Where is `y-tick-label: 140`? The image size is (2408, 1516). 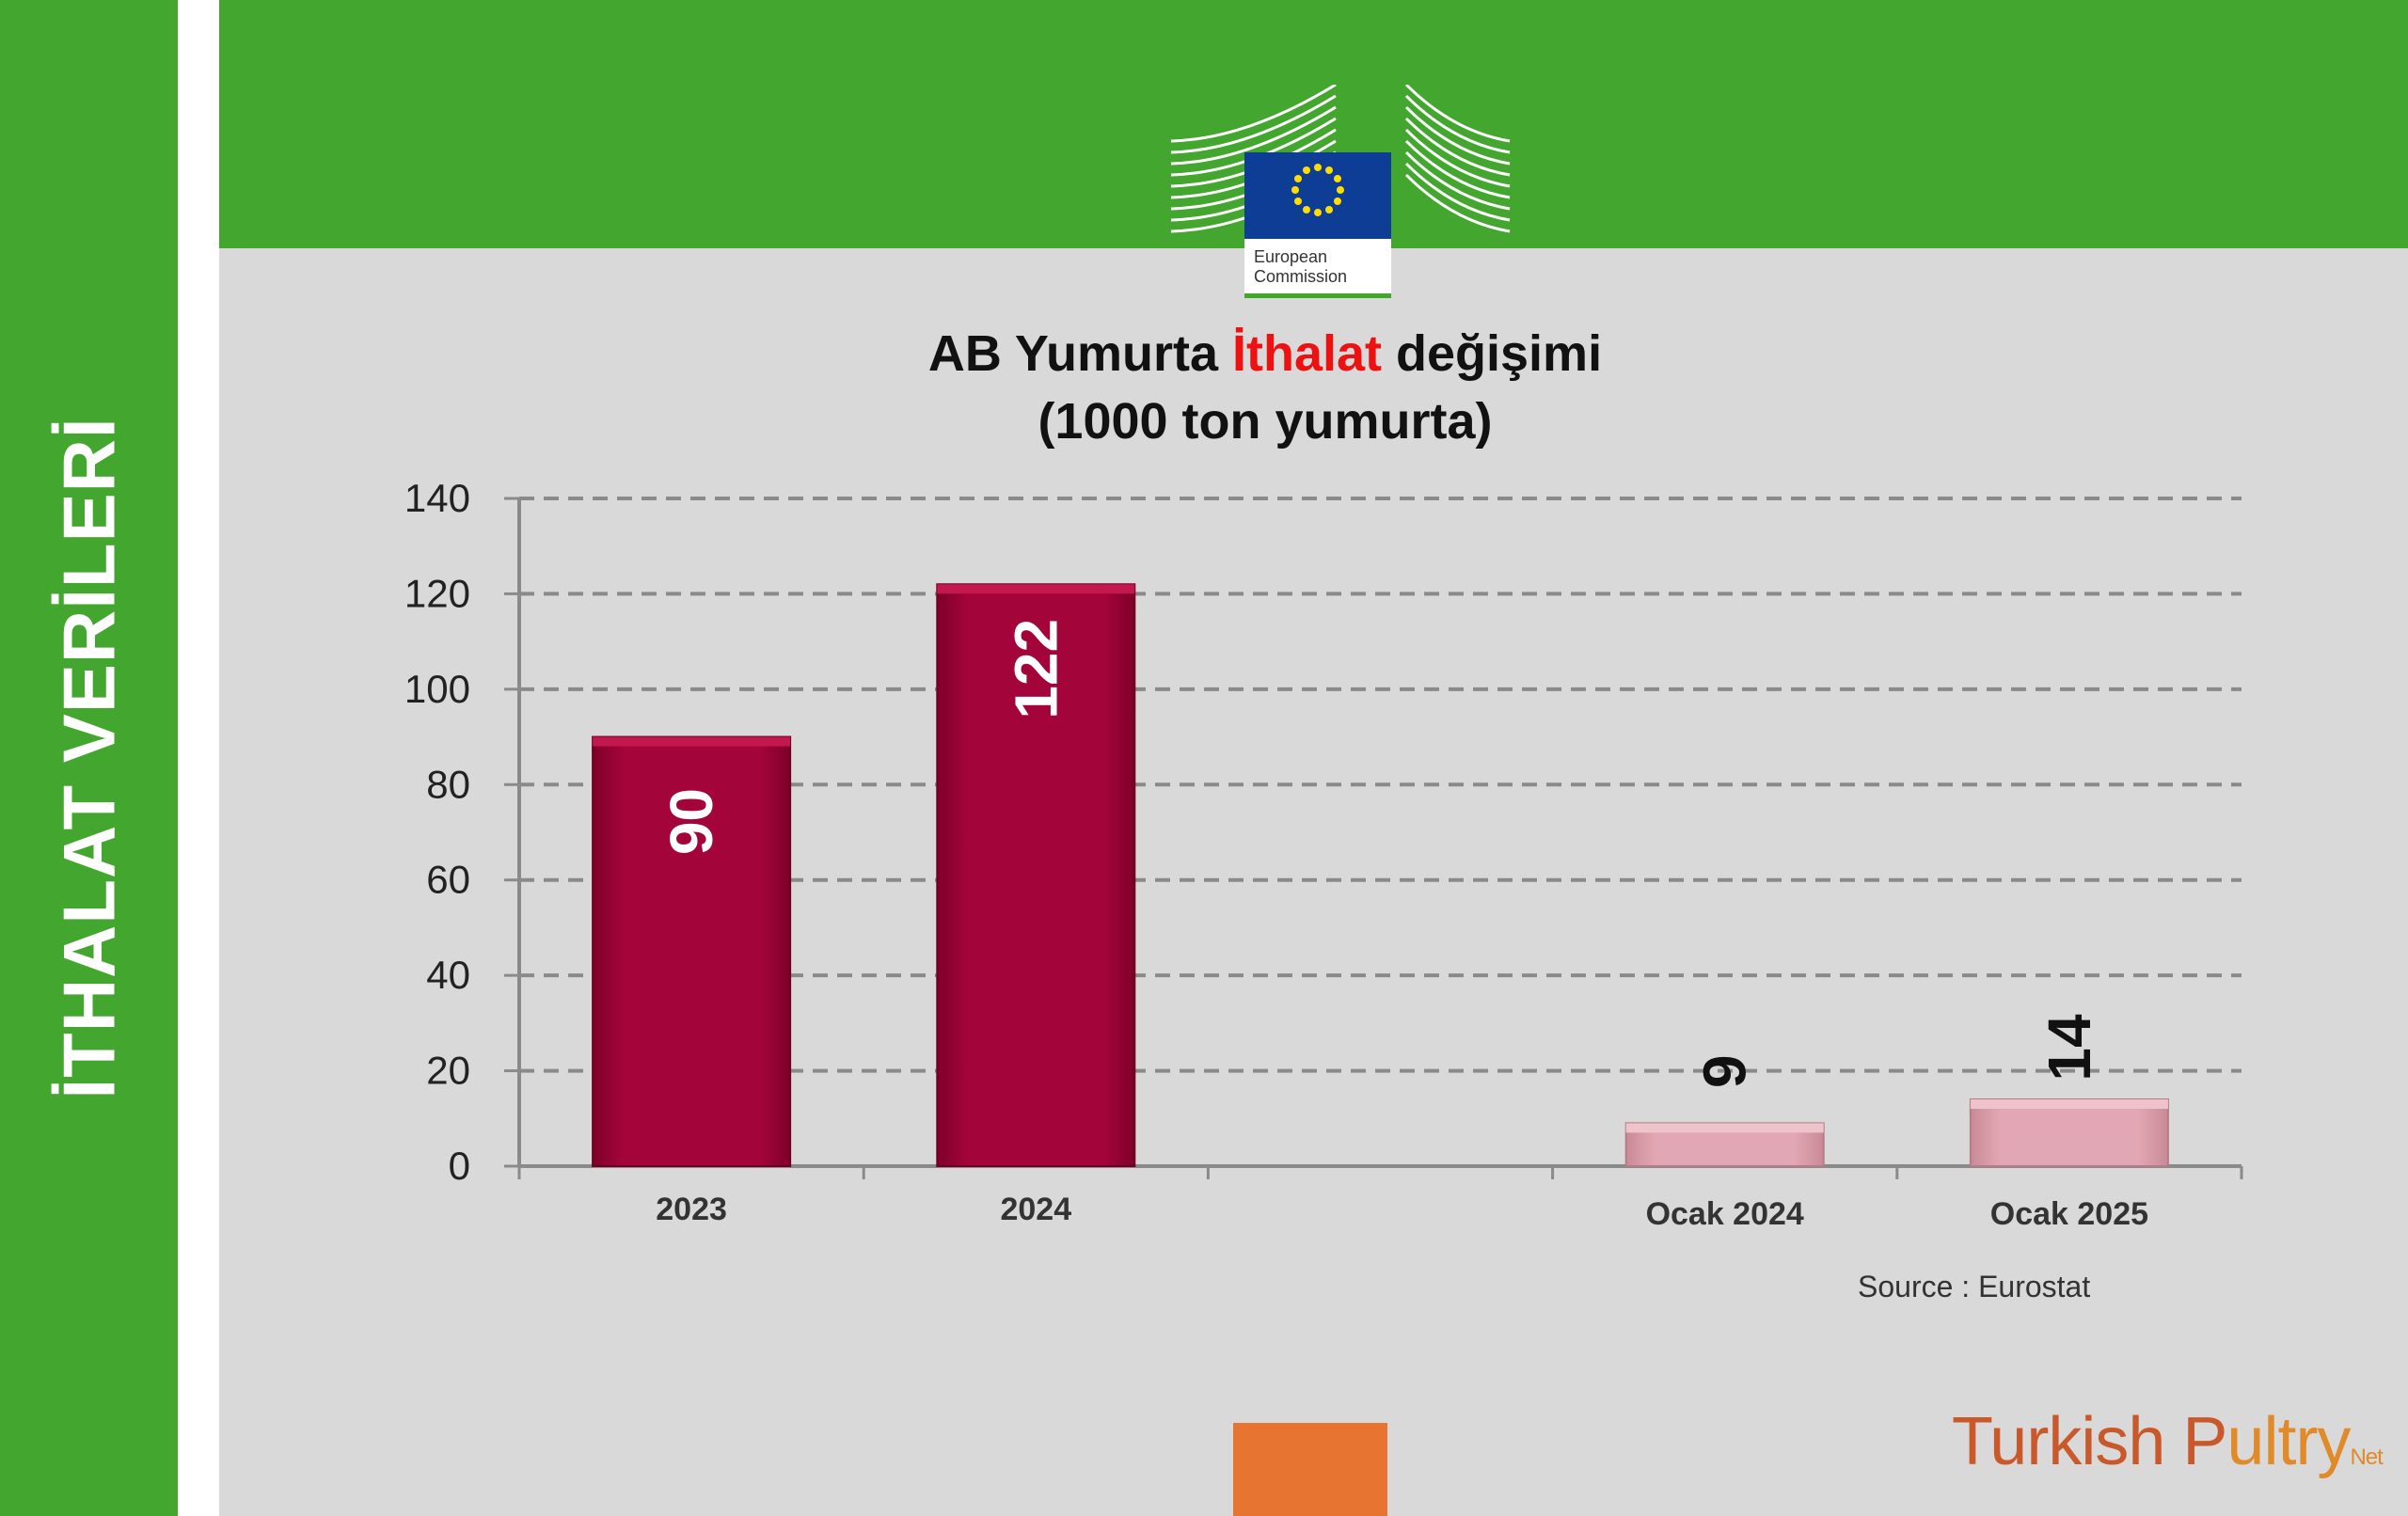 y-tick-label: 140 is located at coordinates (437, 498).